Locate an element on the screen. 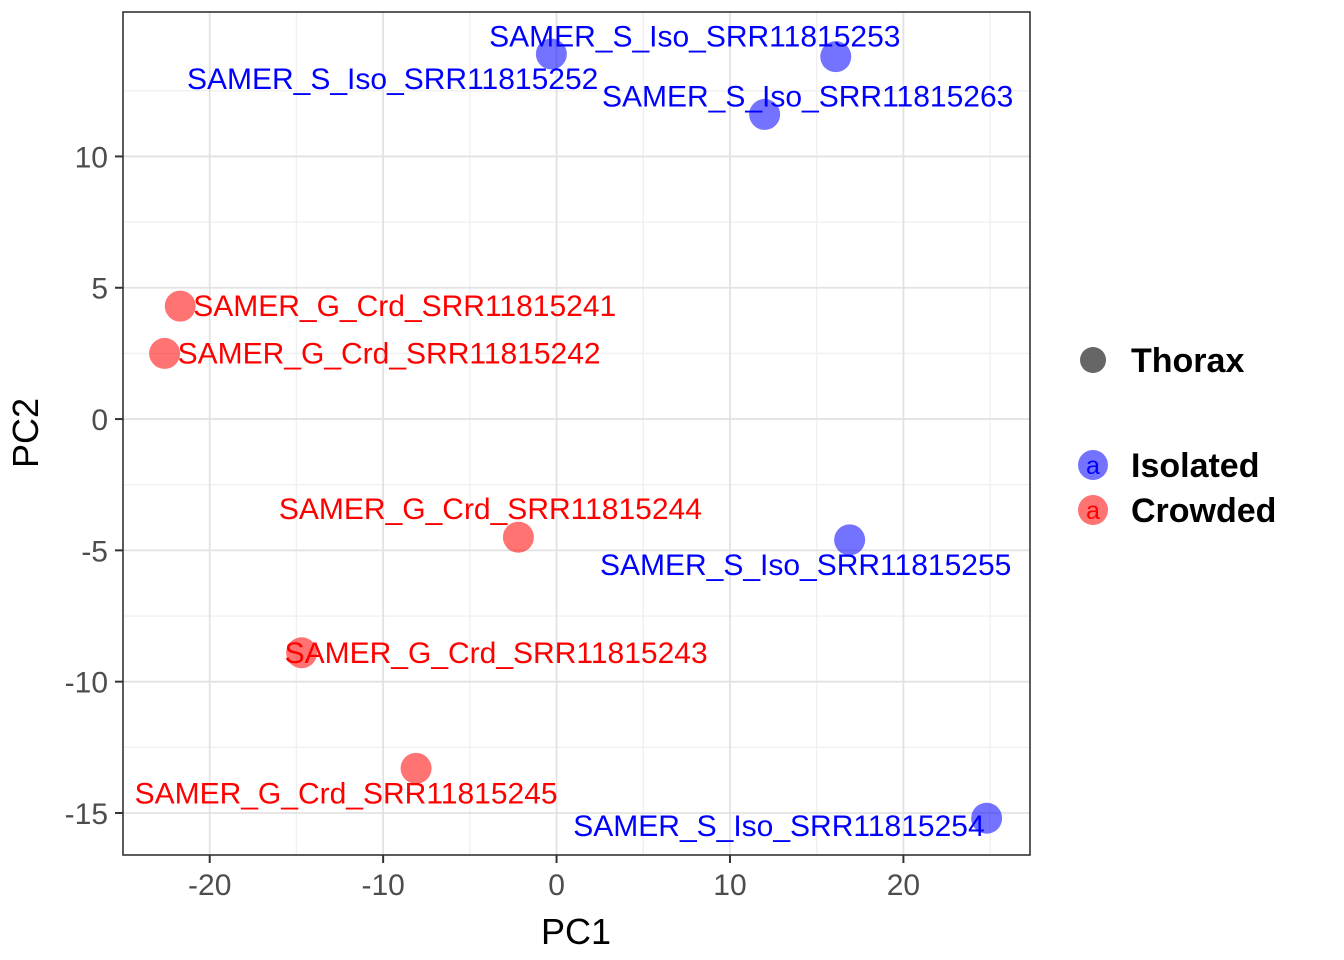  data-point-label: SAMER_S_Iso_SRR11815254 is located at coordinates (778, 826).